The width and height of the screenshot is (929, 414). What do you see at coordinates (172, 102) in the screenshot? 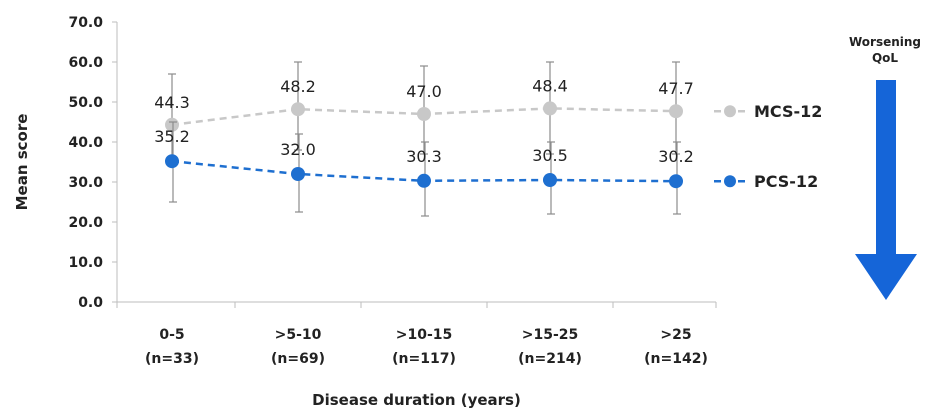
I see `data-label: 44.3` at bounding box center [172, 102].